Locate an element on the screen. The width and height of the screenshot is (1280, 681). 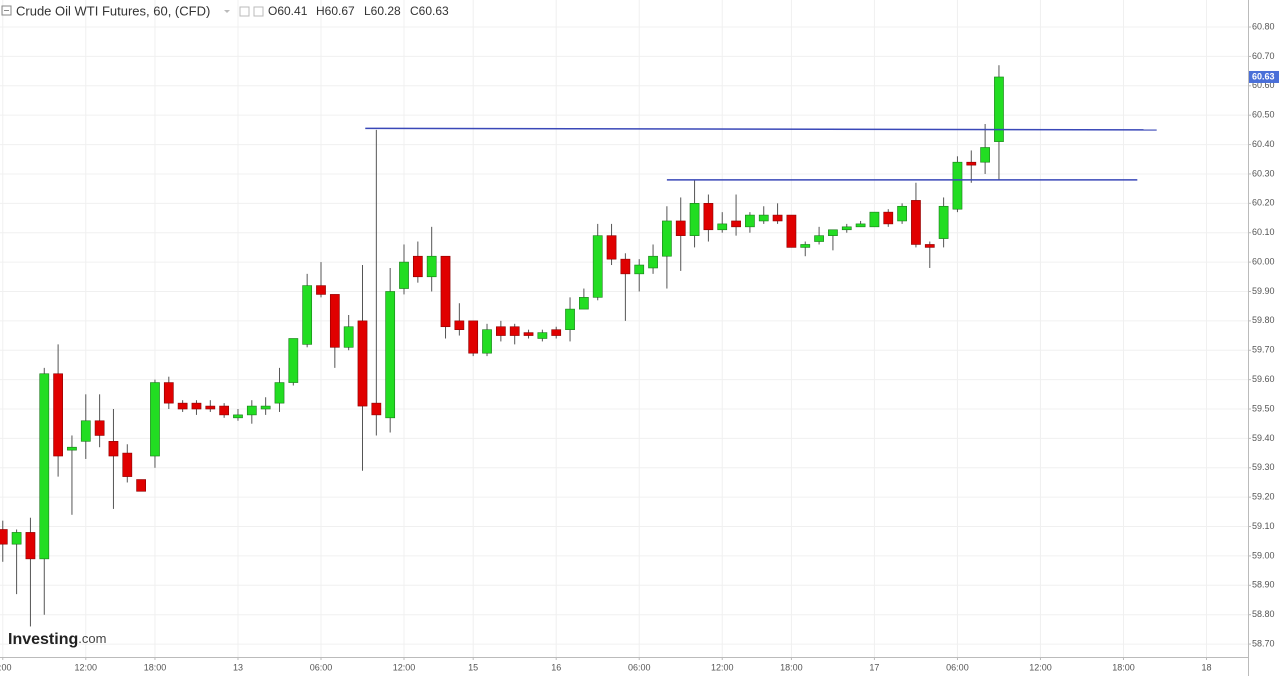
x-tick-label: 17 is located at coordinates (874, 667).